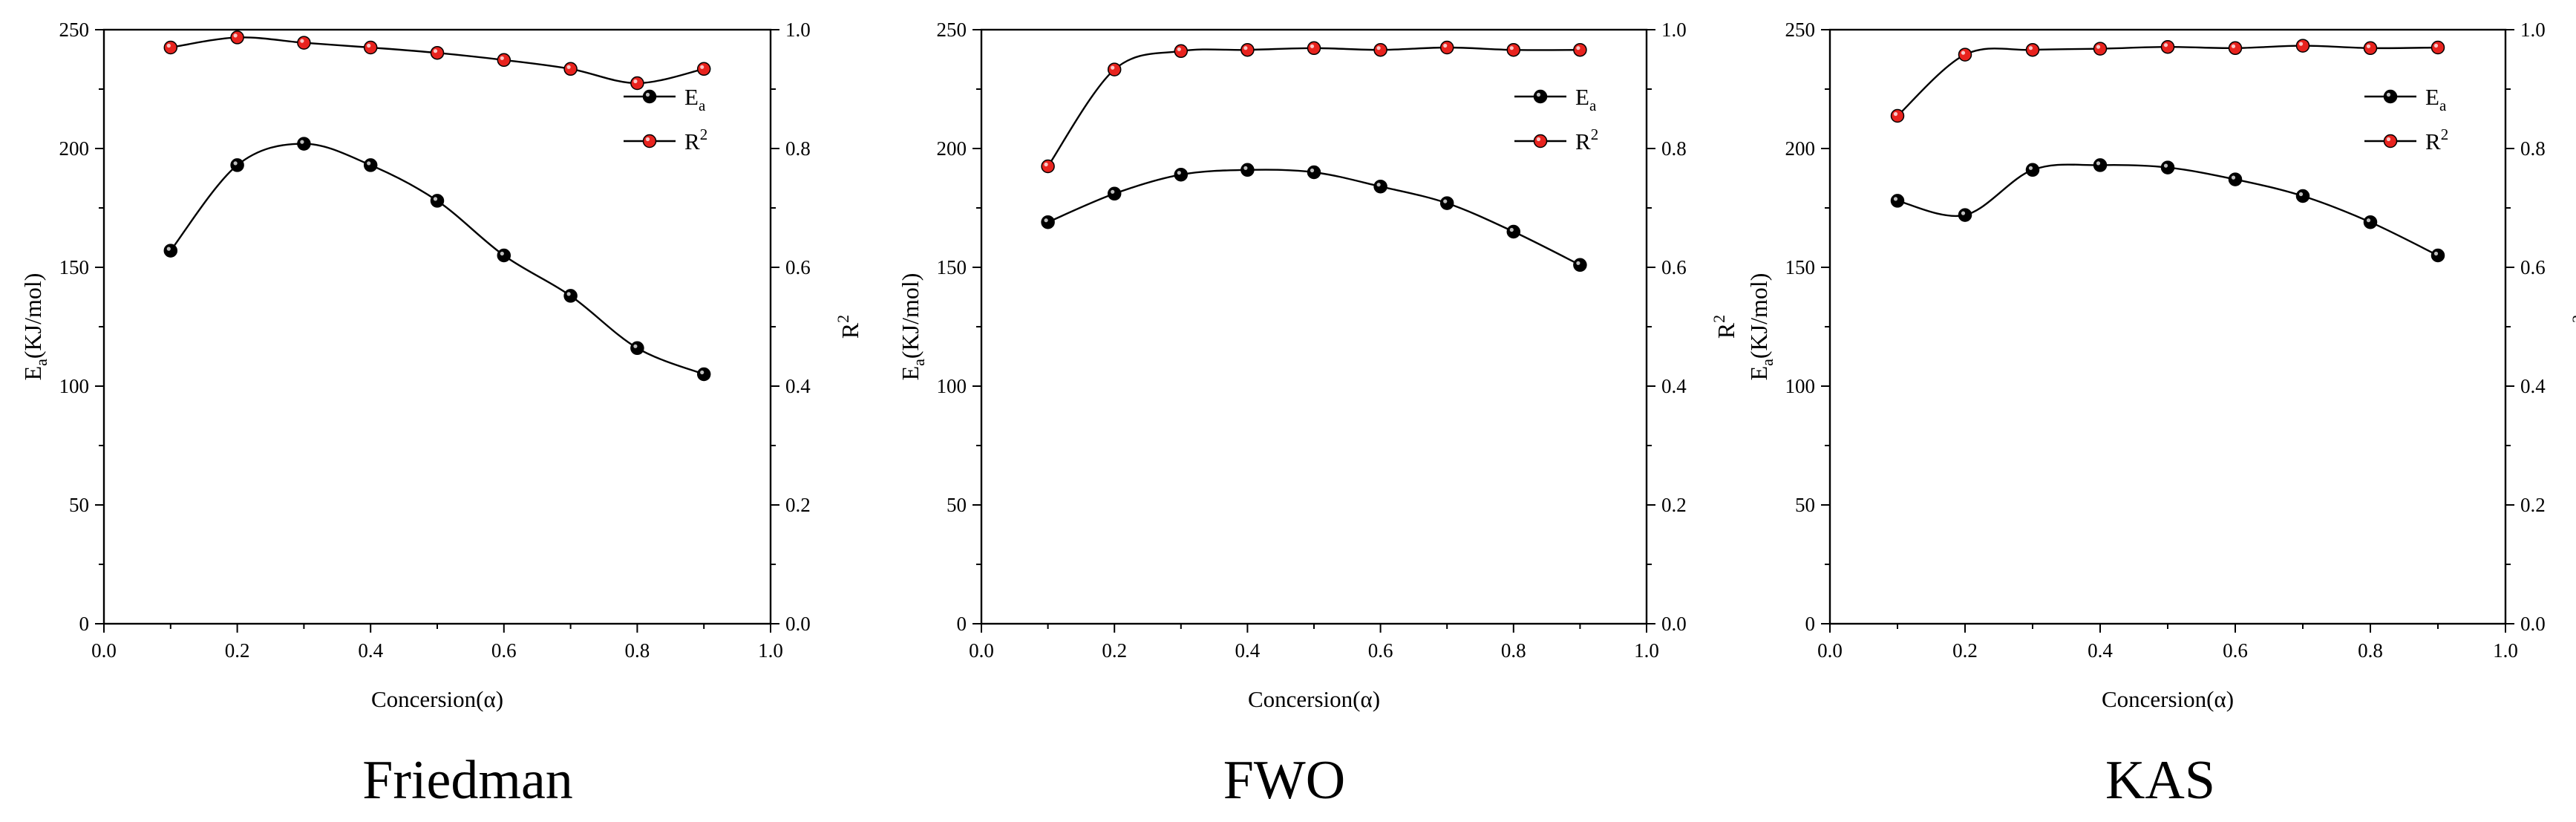 The image size is (2576, 822). Describe the element at coordinates (919, 363) in the screenshot. I see `y-axis-label-sub: a` at that location.